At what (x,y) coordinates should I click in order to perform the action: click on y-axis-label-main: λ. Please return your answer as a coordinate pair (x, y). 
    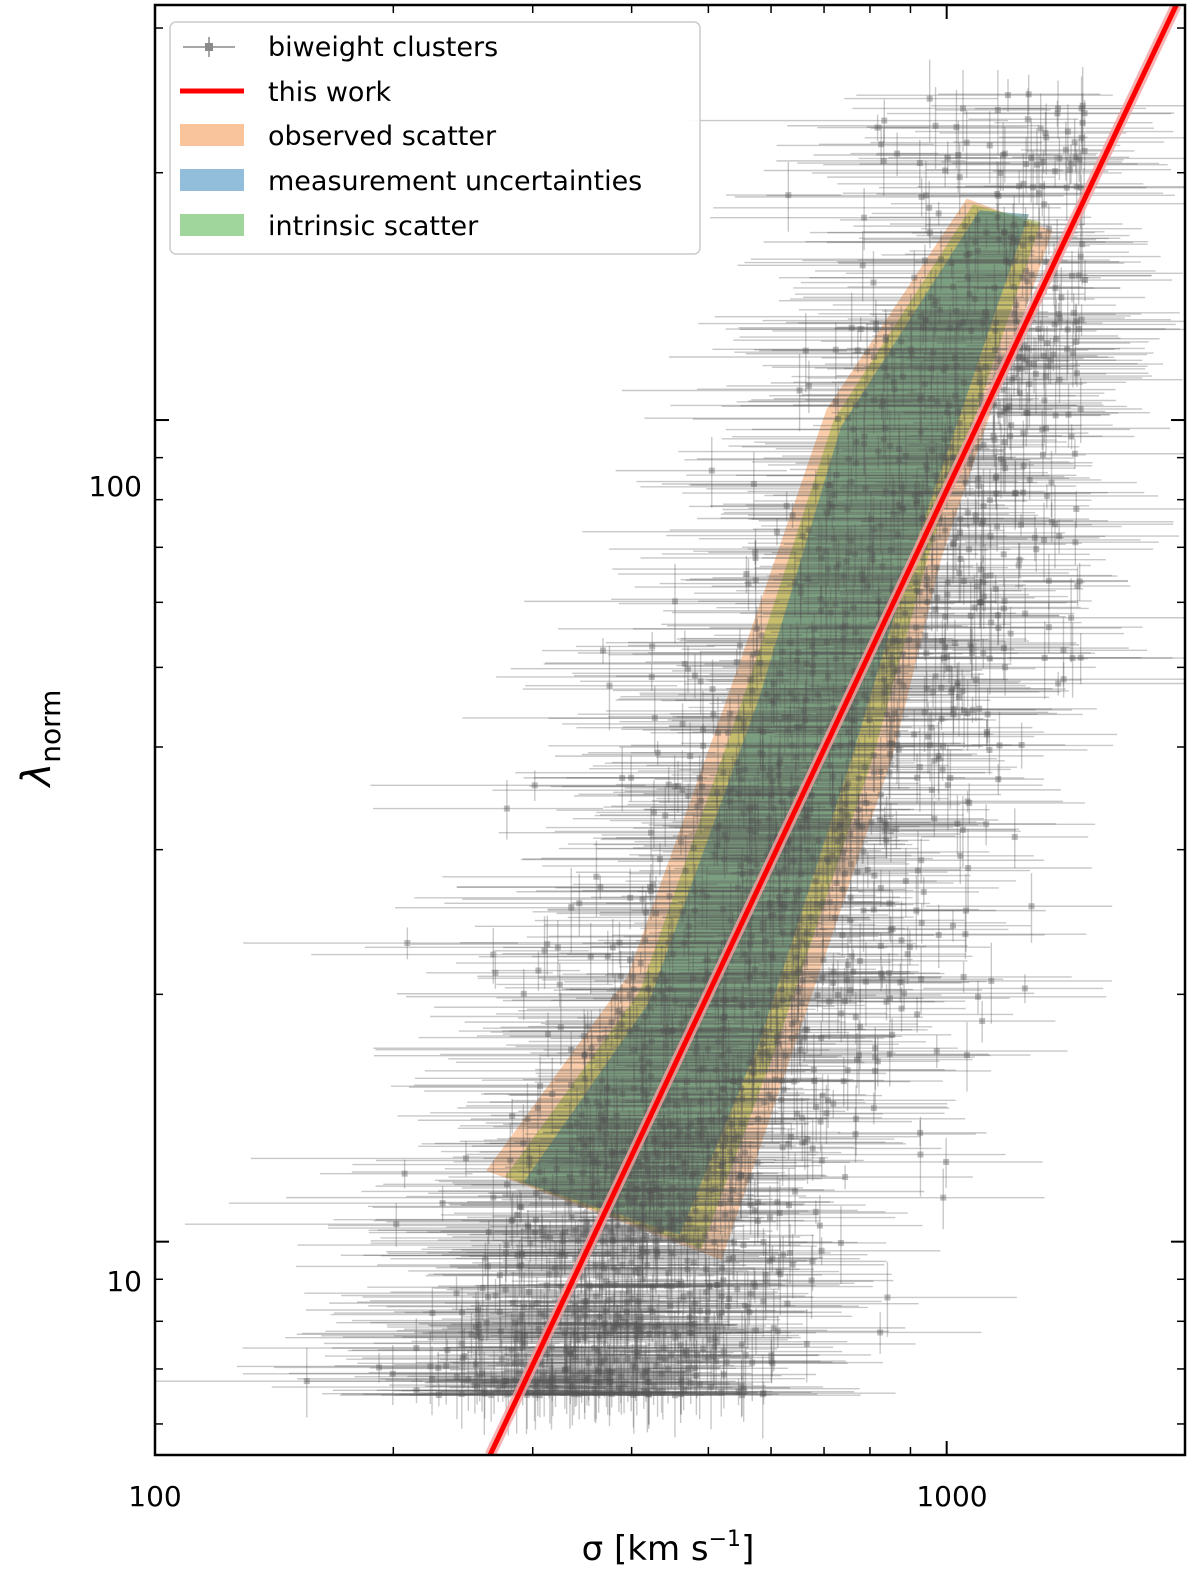
    Looking at the image, I should click on (37, 776).